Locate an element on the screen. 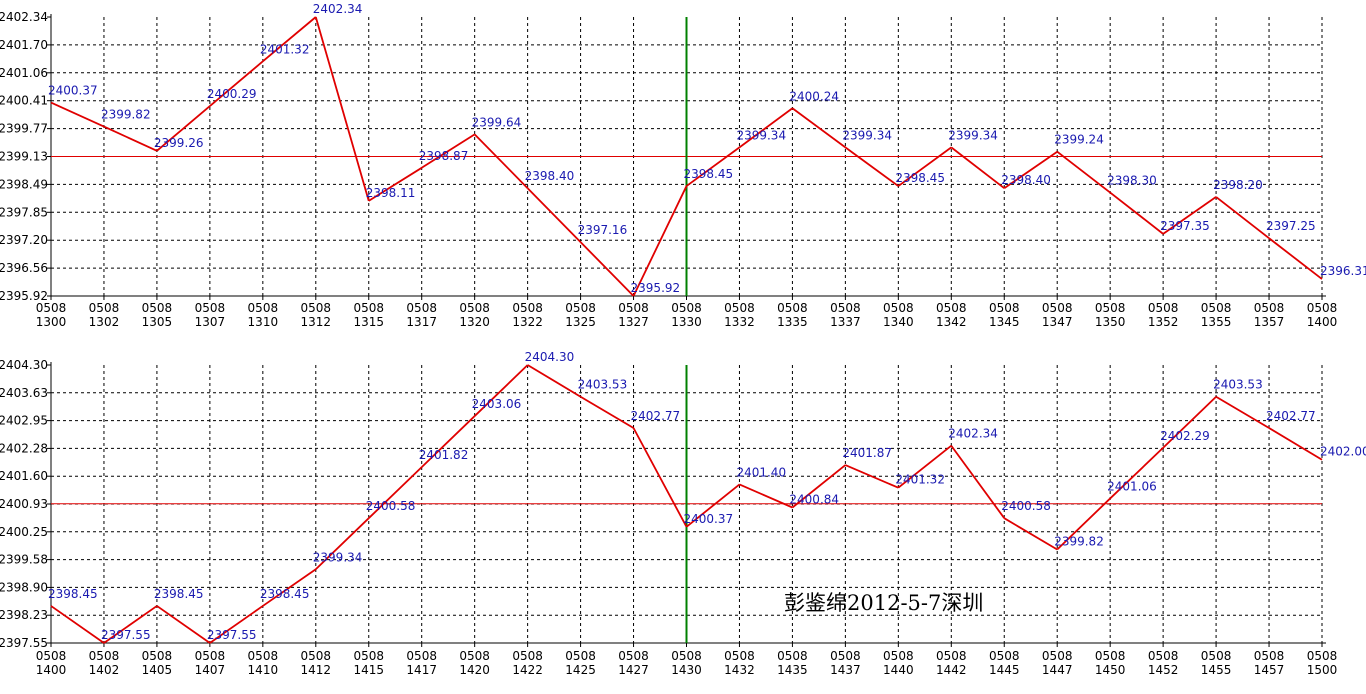  x-tick-label-time: 1347 is located at coordinates (1057, 322).